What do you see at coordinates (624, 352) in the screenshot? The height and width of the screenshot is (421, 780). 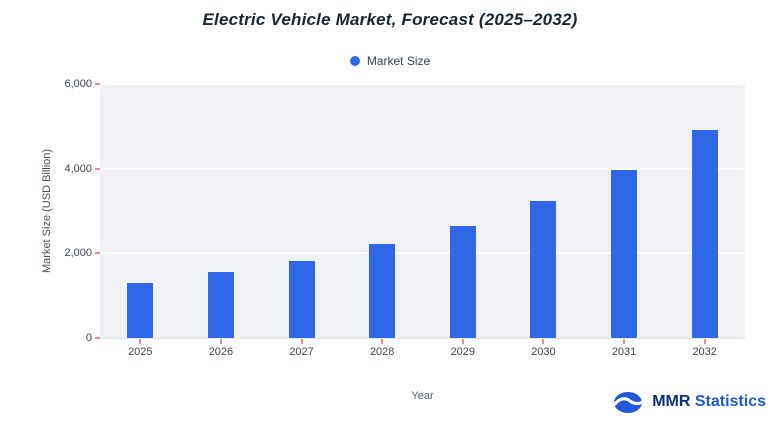 I see `x-tick-label-2031: 2031` at bounding box center [624, 352].